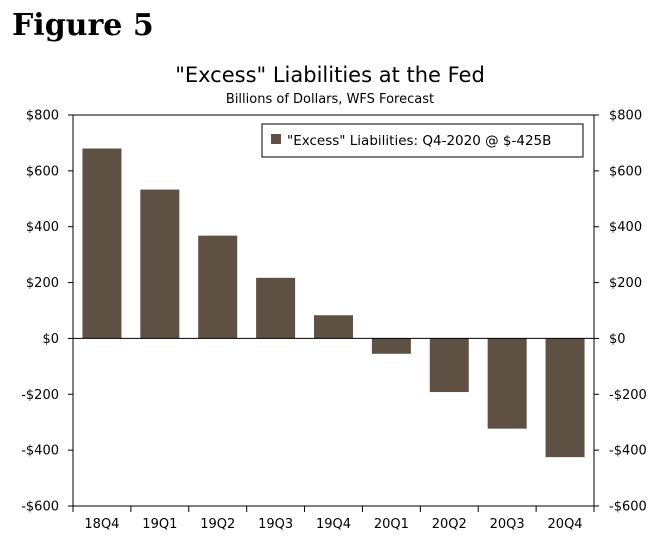 This screenshot has height=545, width=663. What do you see at coordinates (628, 507) in the screenshot?
I see `y-tick-label-right: -$600` at bounding box center [628, 507].